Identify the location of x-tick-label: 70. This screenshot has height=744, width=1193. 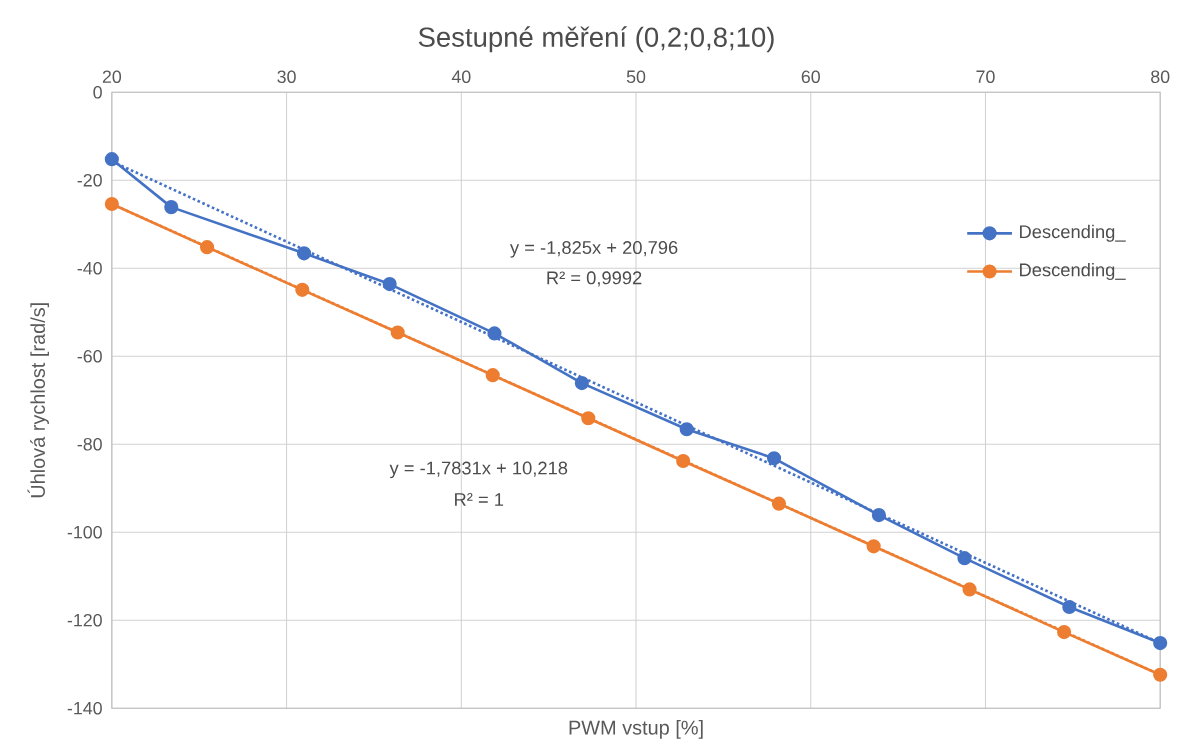
(985, 77).